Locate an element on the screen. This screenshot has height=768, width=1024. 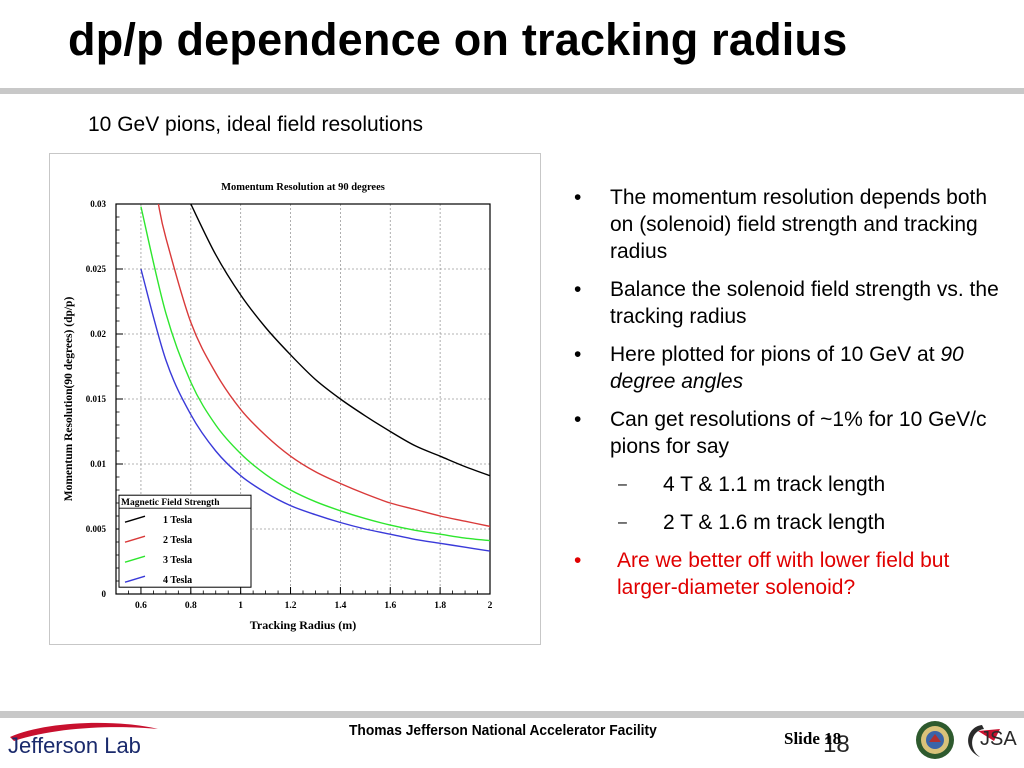
chart-title: Momentum Resolution at 90 degrees is located at coordinates (303, 187).